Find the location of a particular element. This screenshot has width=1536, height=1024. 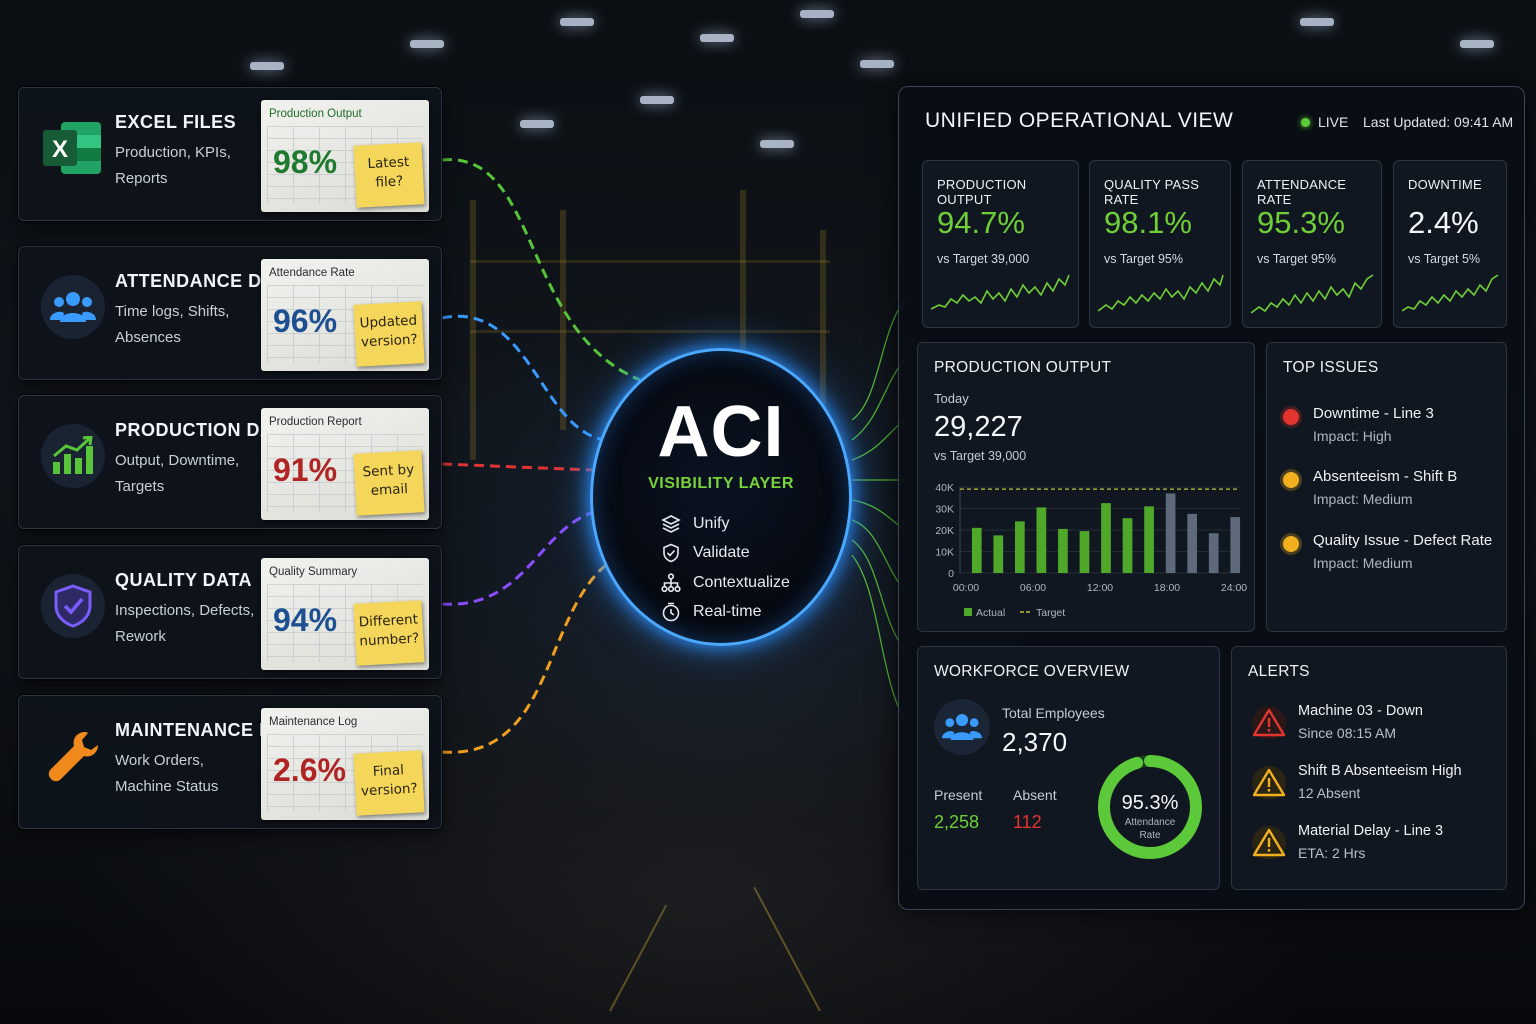

source-subtitle: Inspections, Defects, Rework is located at coordinates (185, 623).